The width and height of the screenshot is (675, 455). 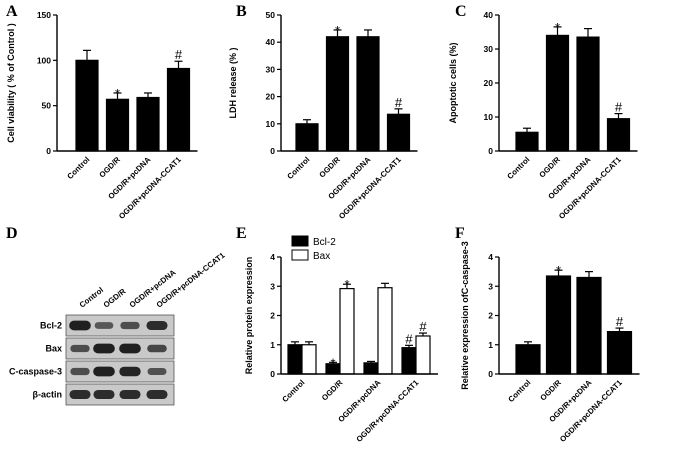 What do you see at coordinates (321, 256) in the screenshot?
I see `legend-label: Bax` at bounding box center [321, 256].